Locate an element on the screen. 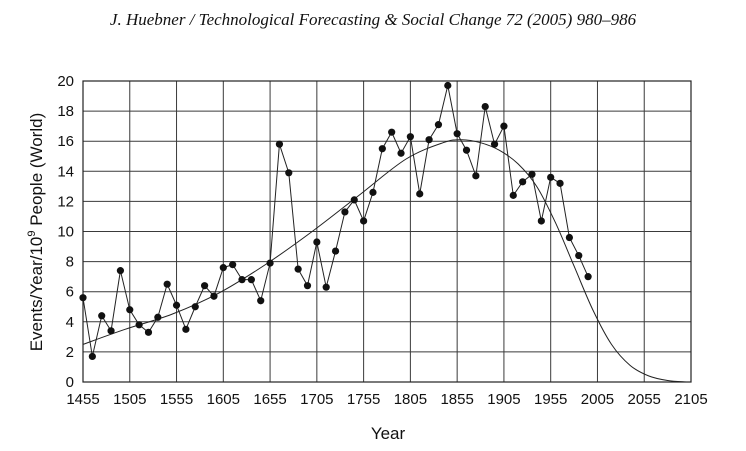 Image resolution: width=746 pixels, height=451 pixels. y-tick-label: 2 is located at coordinates (70, 352).